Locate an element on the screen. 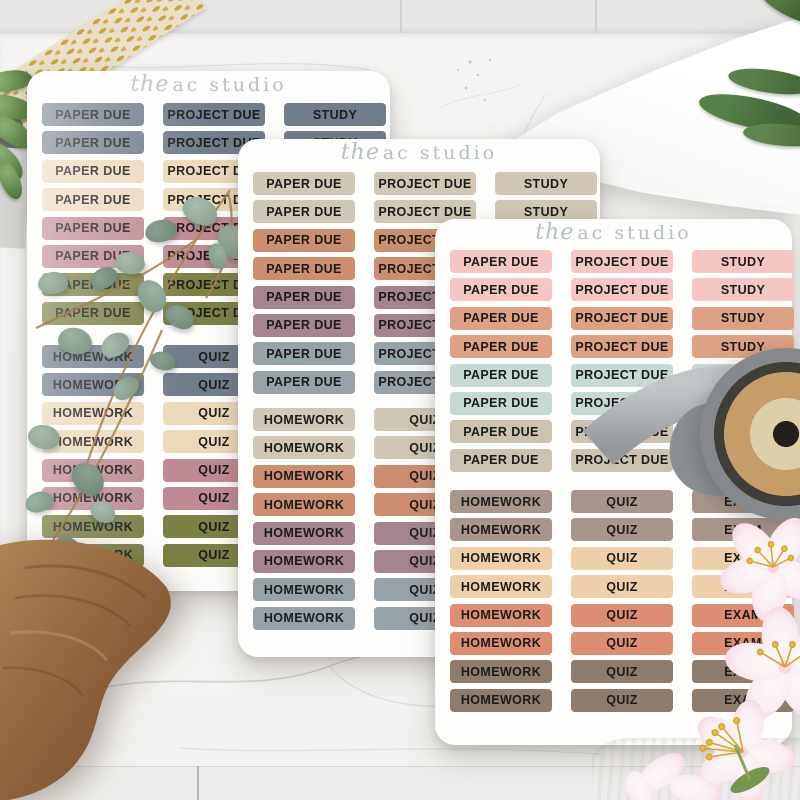  loose-petals is located at coordinates (698, 772).